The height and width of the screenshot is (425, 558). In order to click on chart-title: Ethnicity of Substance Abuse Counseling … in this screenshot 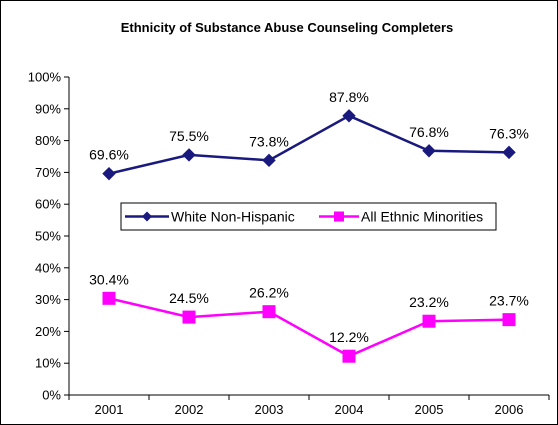, I will do `click(287, 27)`.